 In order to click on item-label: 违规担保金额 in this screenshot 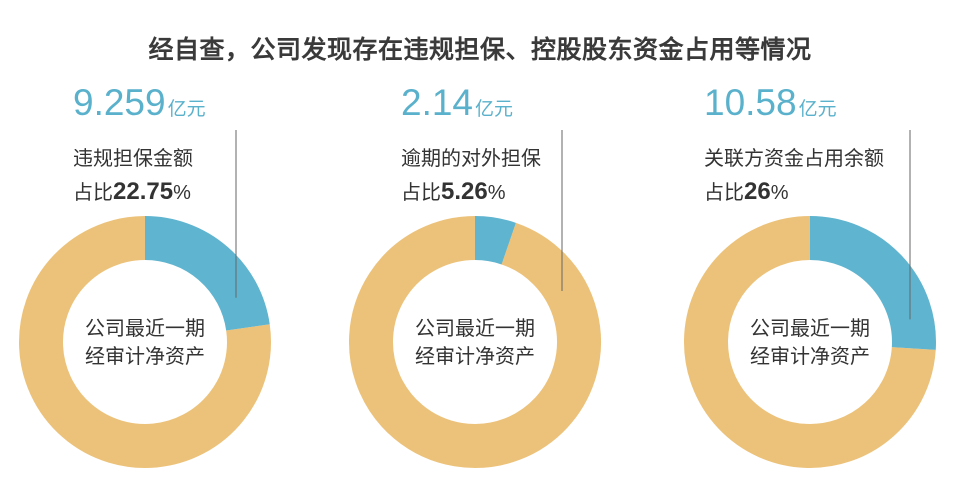, I will do `click(133, 158)`.